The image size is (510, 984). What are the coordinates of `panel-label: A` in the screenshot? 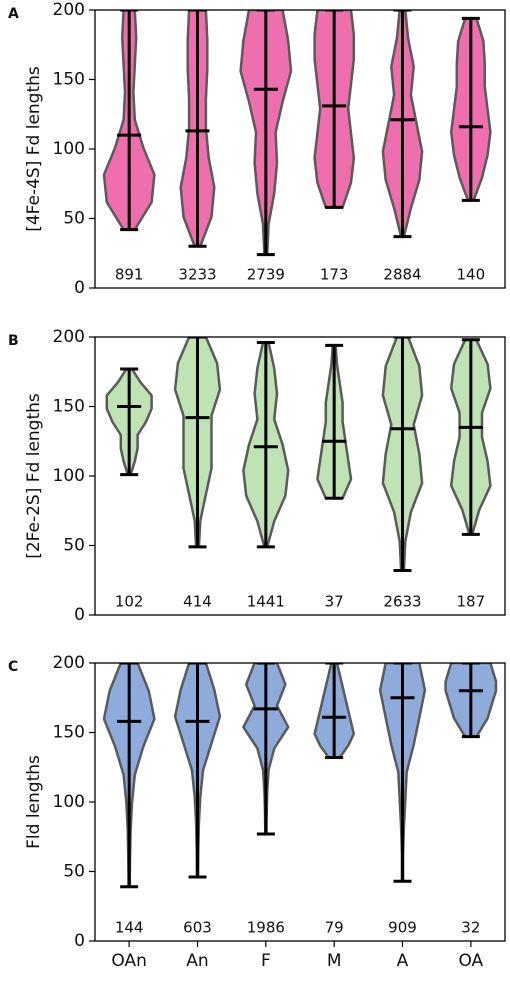 It's located at (13, 14).